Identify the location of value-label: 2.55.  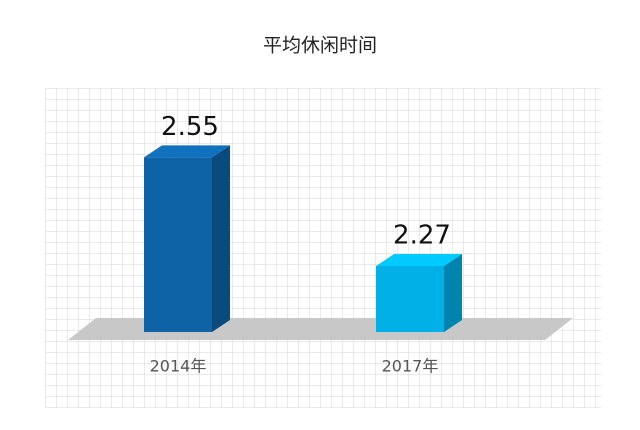
(190, 127).